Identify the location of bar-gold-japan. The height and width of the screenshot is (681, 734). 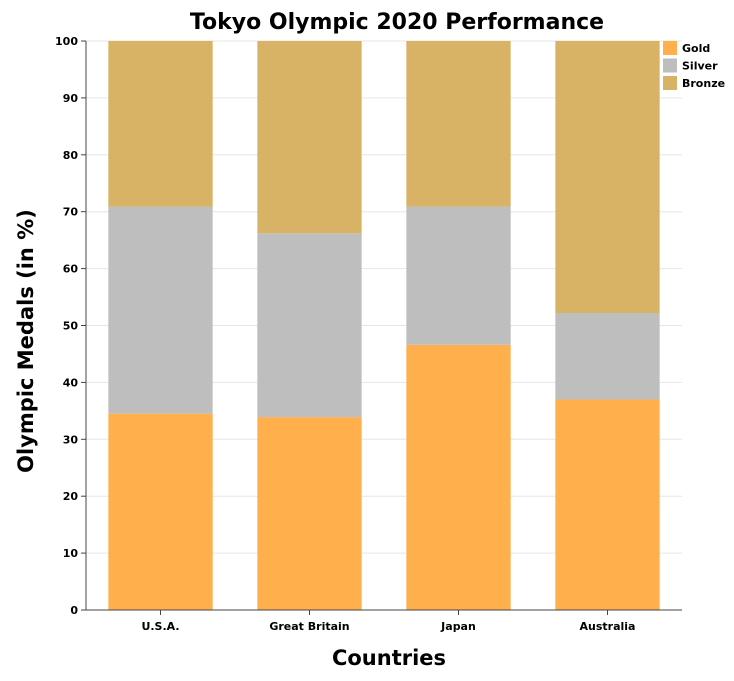
(458, 477).